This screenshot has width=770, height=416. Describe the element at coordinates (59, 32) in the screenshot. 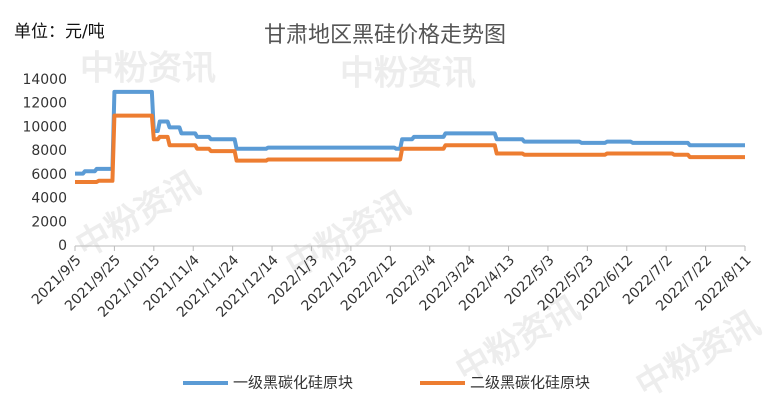

I see `unit-label: 单位：元/吨` at that location.